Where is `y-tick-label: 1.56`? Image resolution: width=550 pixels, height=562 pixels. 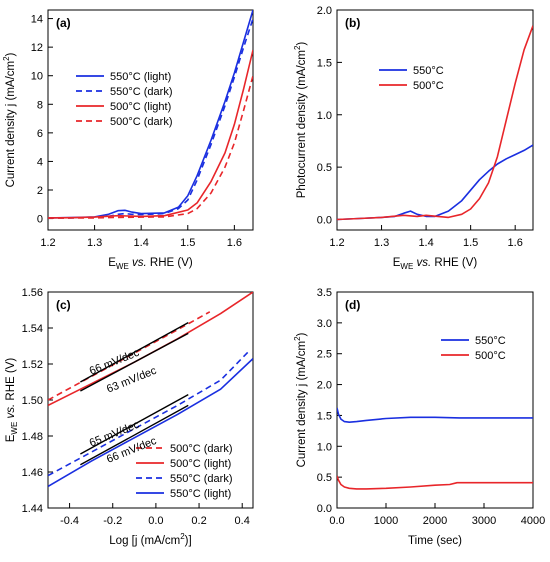 y-tick-label: 1.56 is located at coordinates (32, 293).